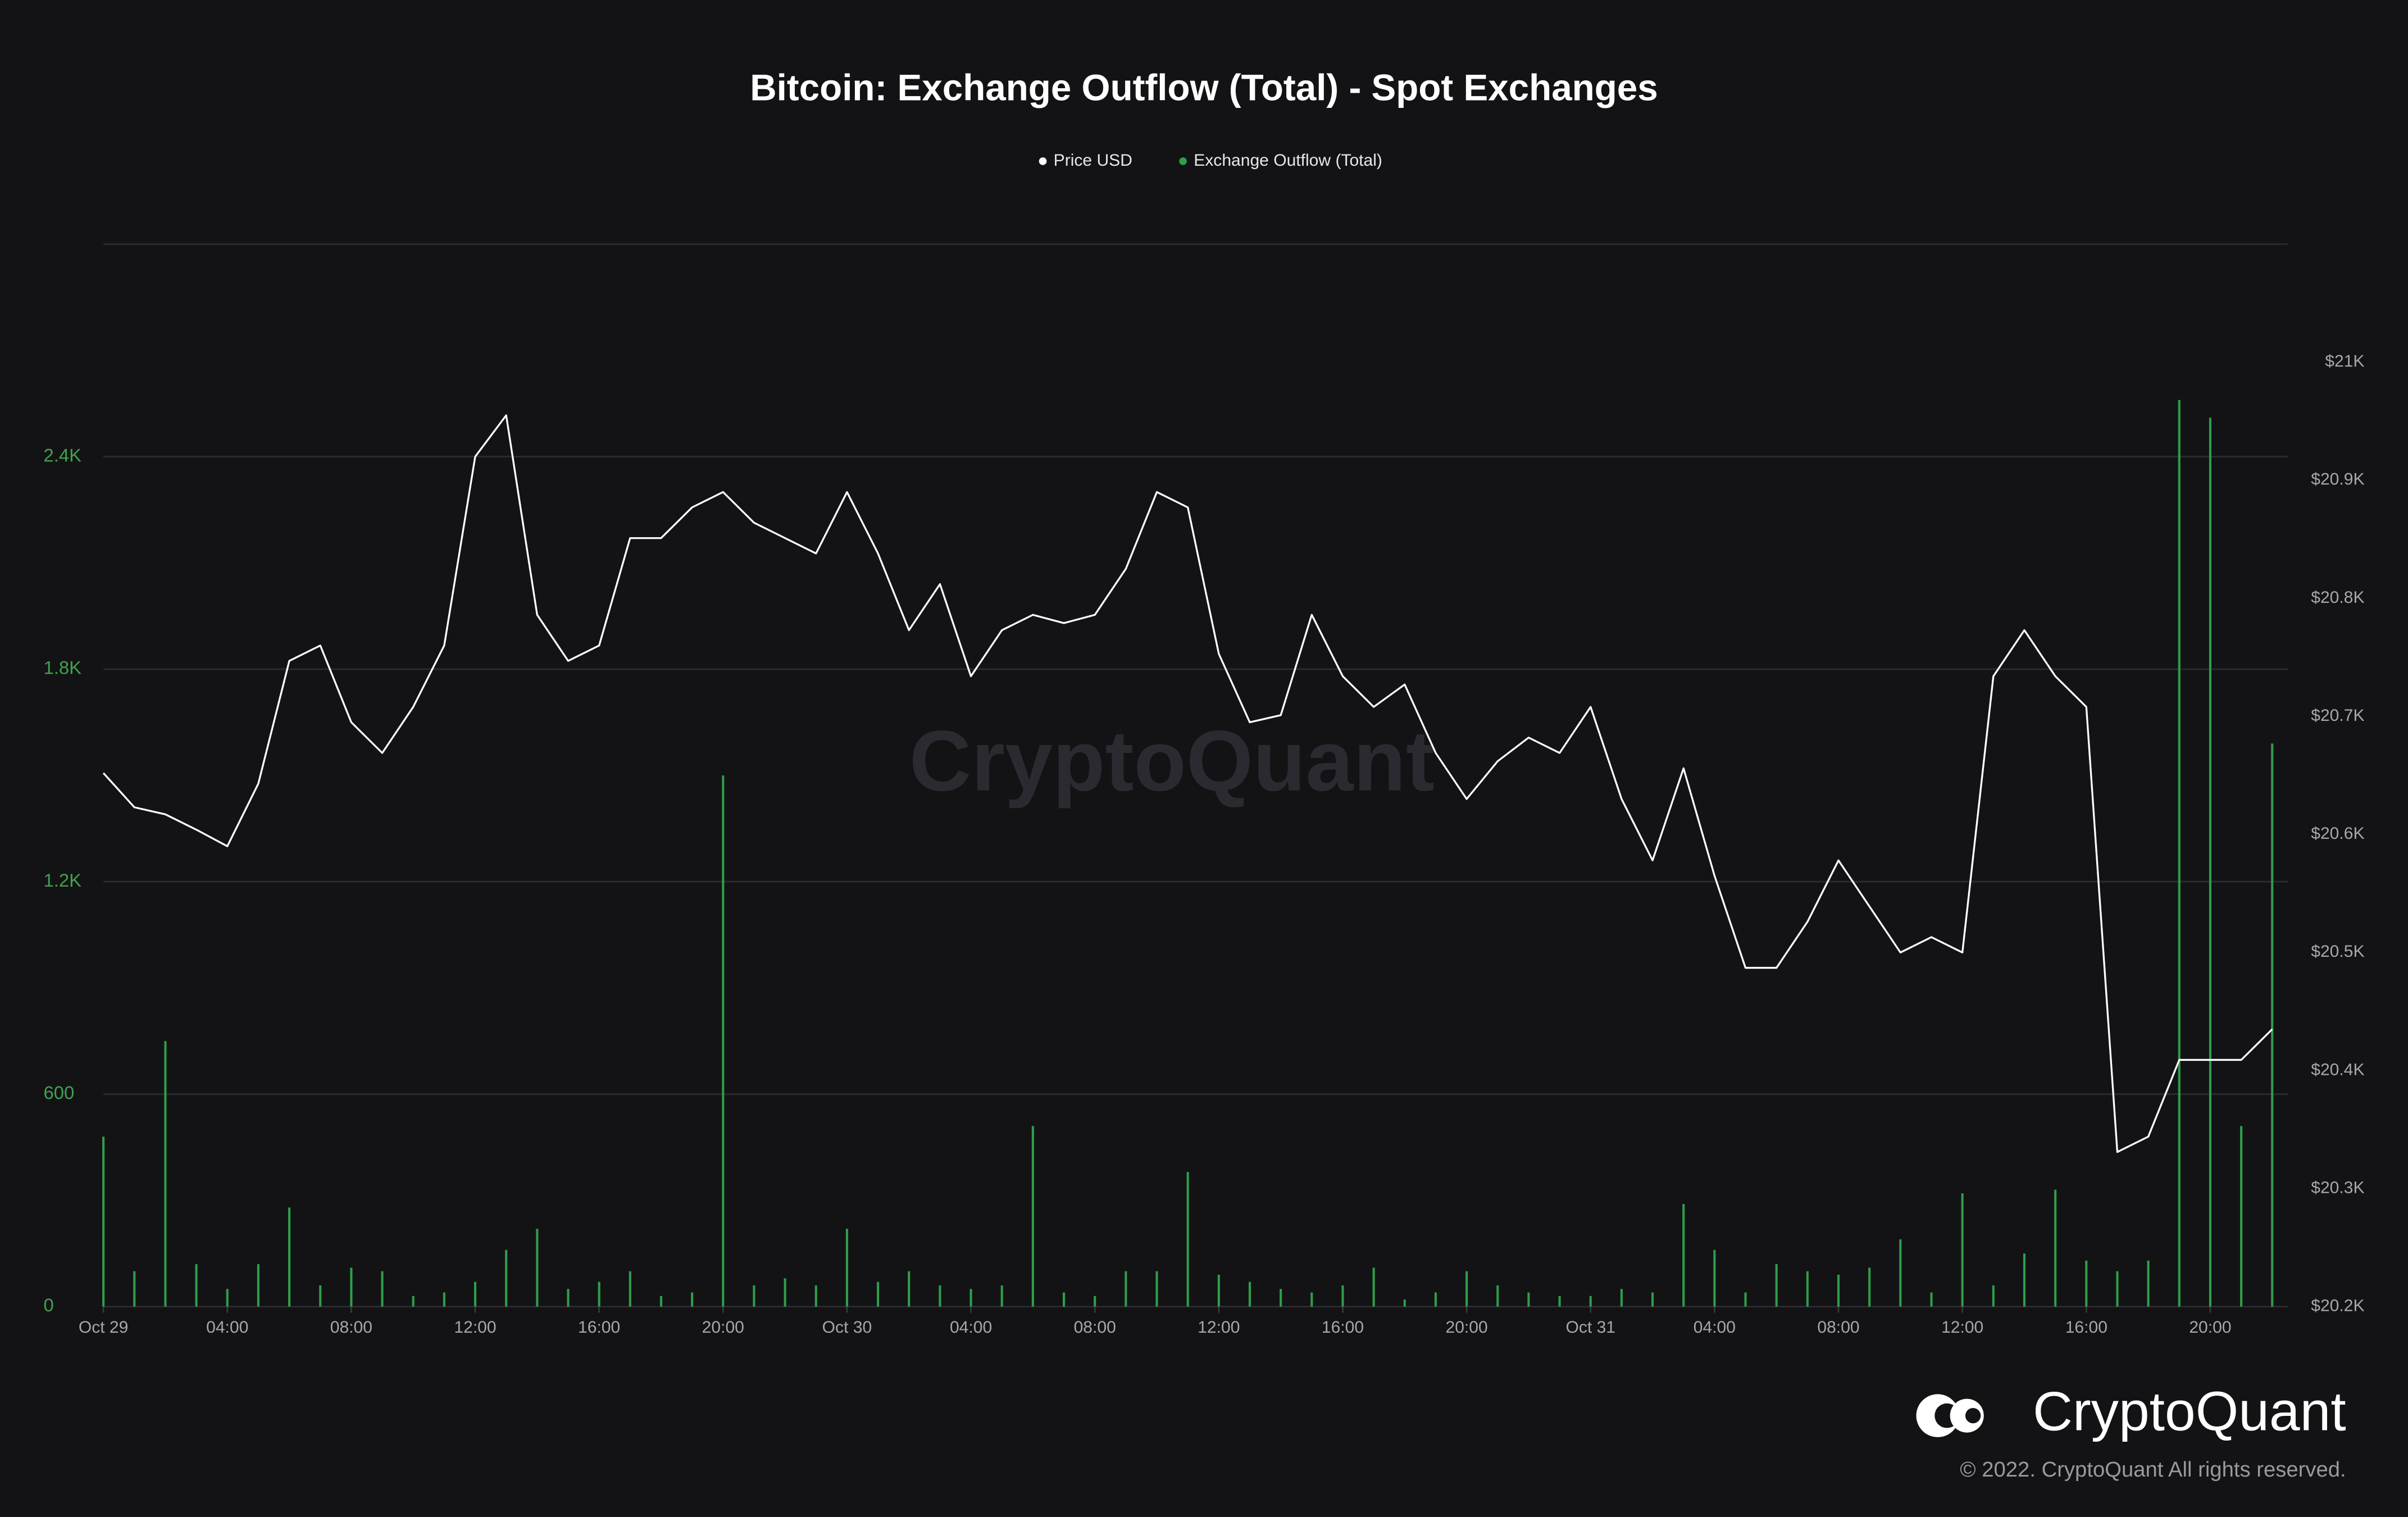 Image resolution: width=2408 pixels, height=1517 pixels. I want to click on y2-tick-label: $20.4K, so click(2337, 1069).